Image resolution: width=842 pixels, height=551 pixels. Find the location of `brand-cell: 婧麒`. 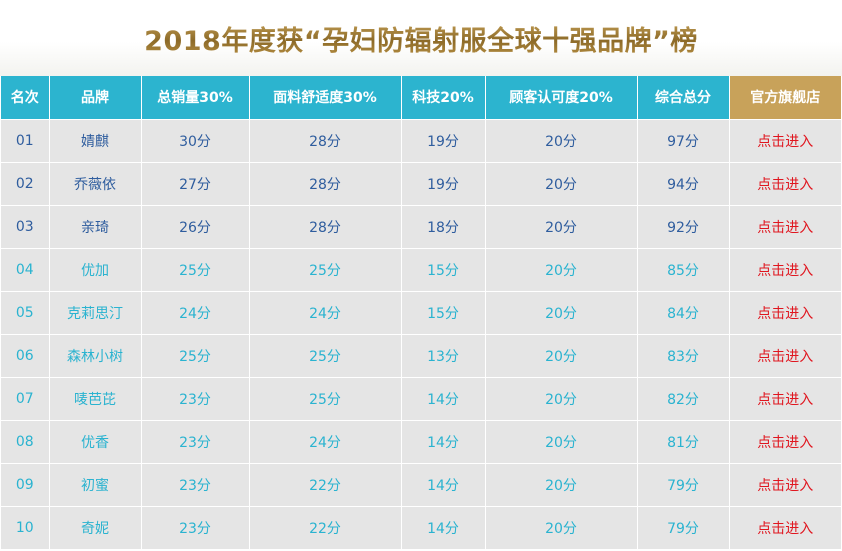

brand-cell: 婧麒 is located at coordinates (95, 141).